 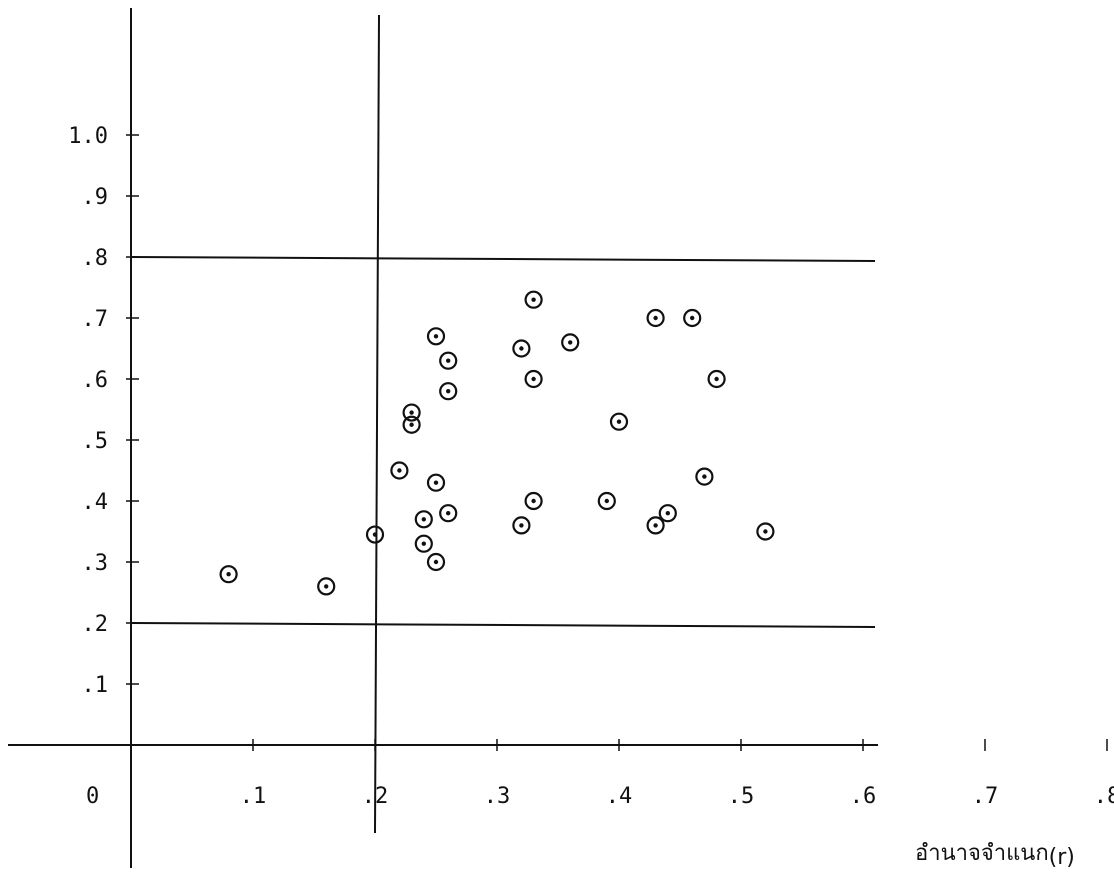 I want to click on x-tick-label: .7, so click(x=985, y=796).